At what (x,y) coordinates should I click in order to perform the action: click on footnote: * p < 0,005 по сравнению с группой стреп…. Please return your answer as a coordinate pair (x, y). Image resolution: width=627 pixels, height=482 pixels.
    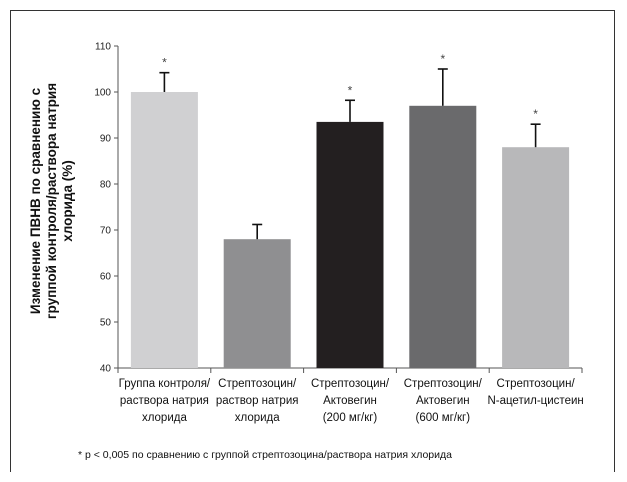
    Looking at the image, I should click on (265, 455).